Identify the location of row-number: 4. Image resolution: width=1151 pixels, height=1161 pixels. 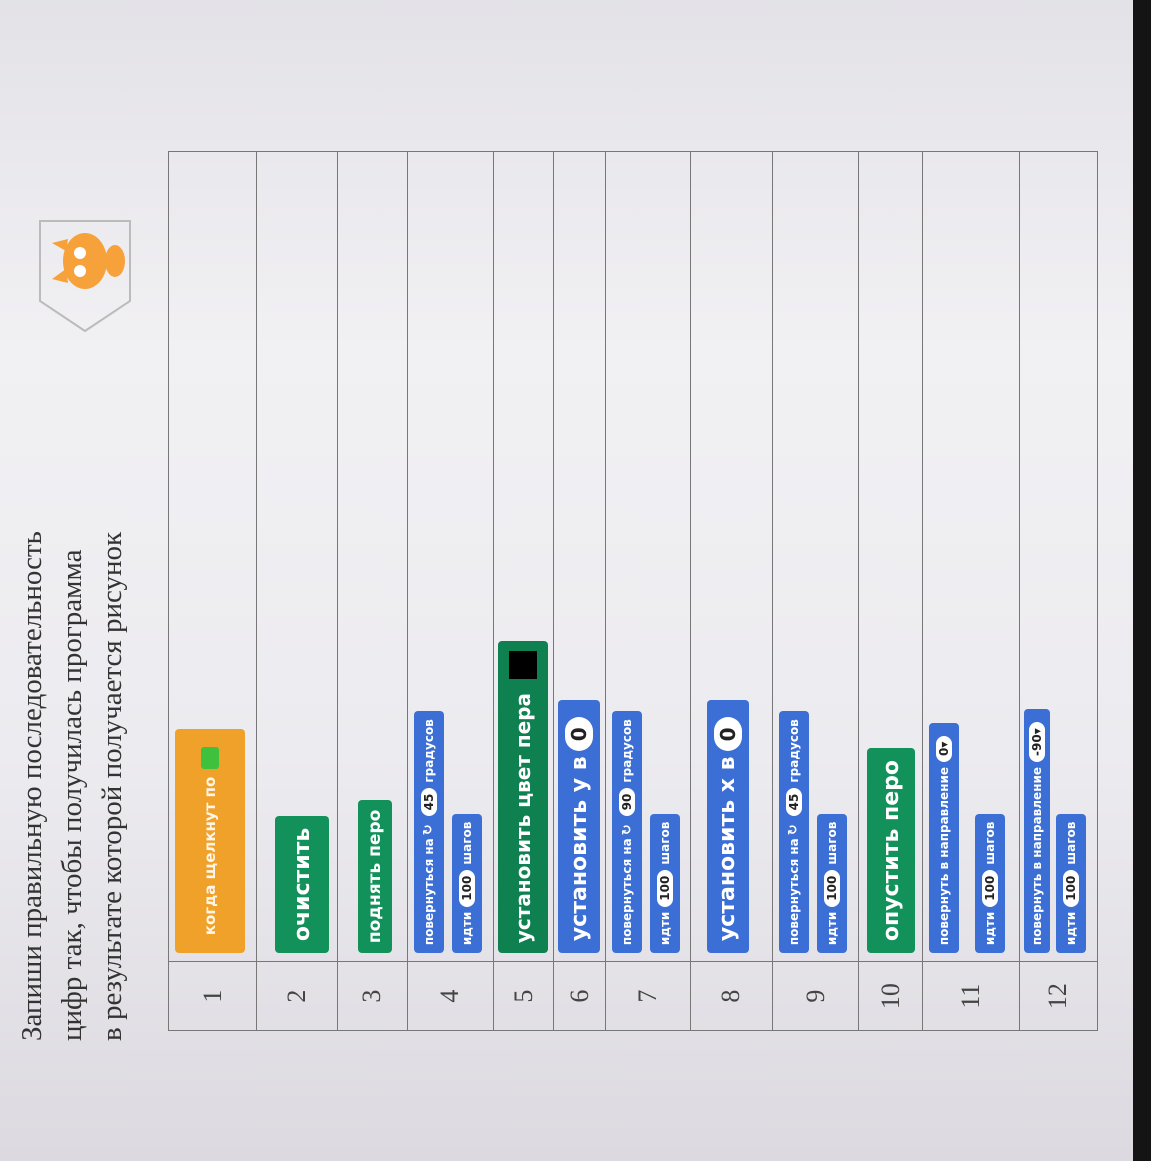
(450, 996).